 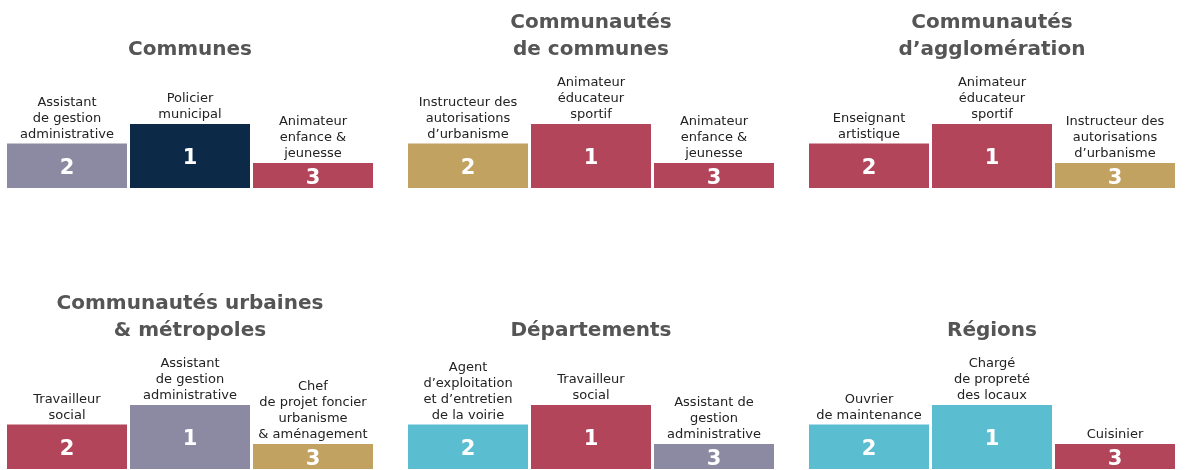 What do you see at coordinates (190, 105) in the screenshot?
I see `category-label: Policier municipal` at bounding box center [190, 105].